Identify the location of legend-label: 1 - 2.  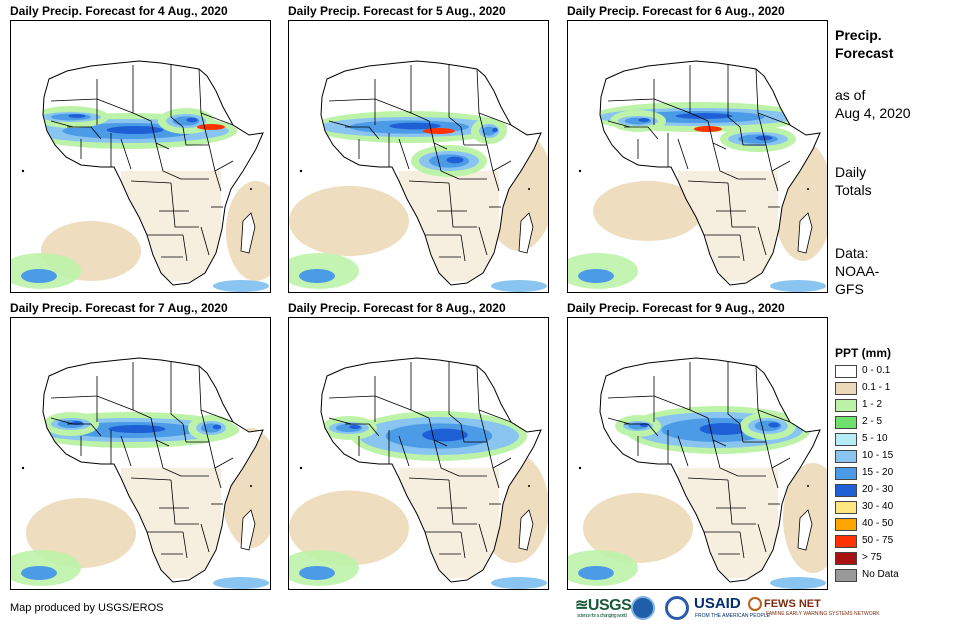
(872, 404).